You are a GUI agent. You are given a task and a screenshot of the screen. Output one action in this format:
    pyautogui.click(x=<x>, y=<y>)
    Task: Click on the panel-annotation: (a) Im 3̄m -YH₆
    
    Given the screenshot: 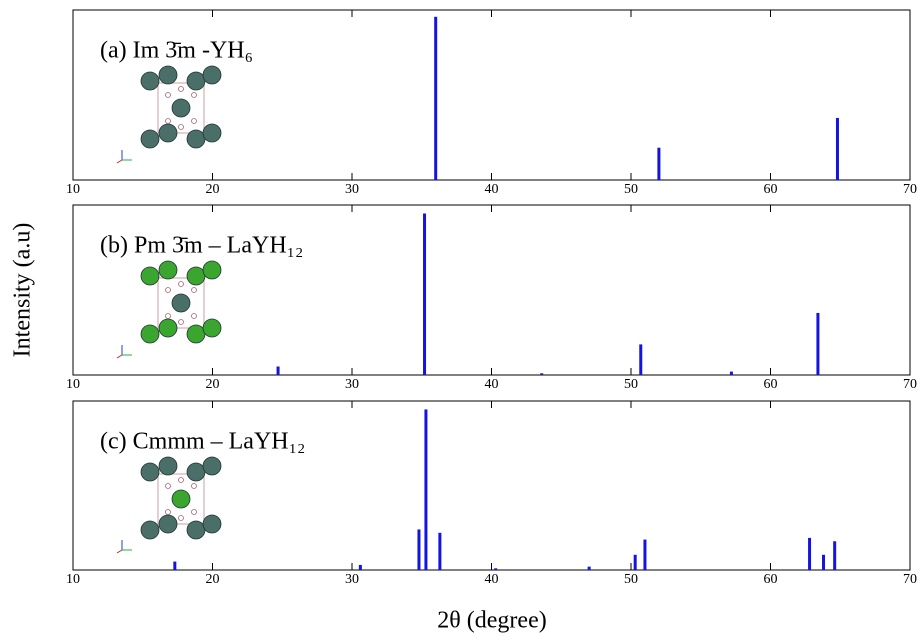 What is the action you would take?
    pyautogui.click(x=176, y=51)
    